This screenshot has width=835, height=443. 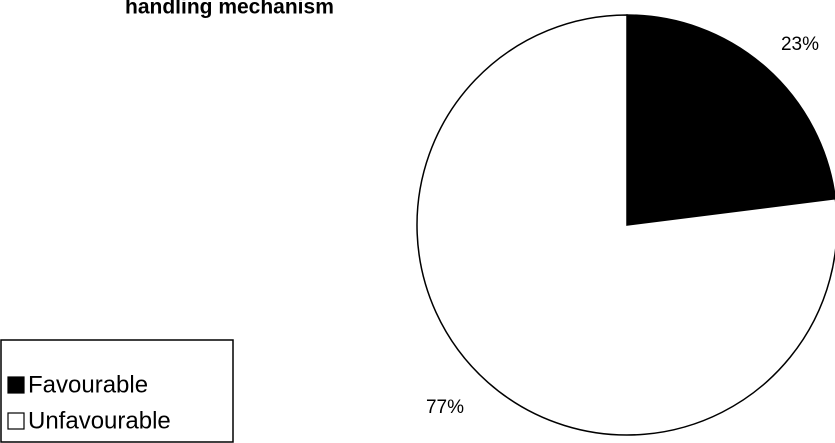 I want to click on data-label: 23%, so click(x=800, y=44).